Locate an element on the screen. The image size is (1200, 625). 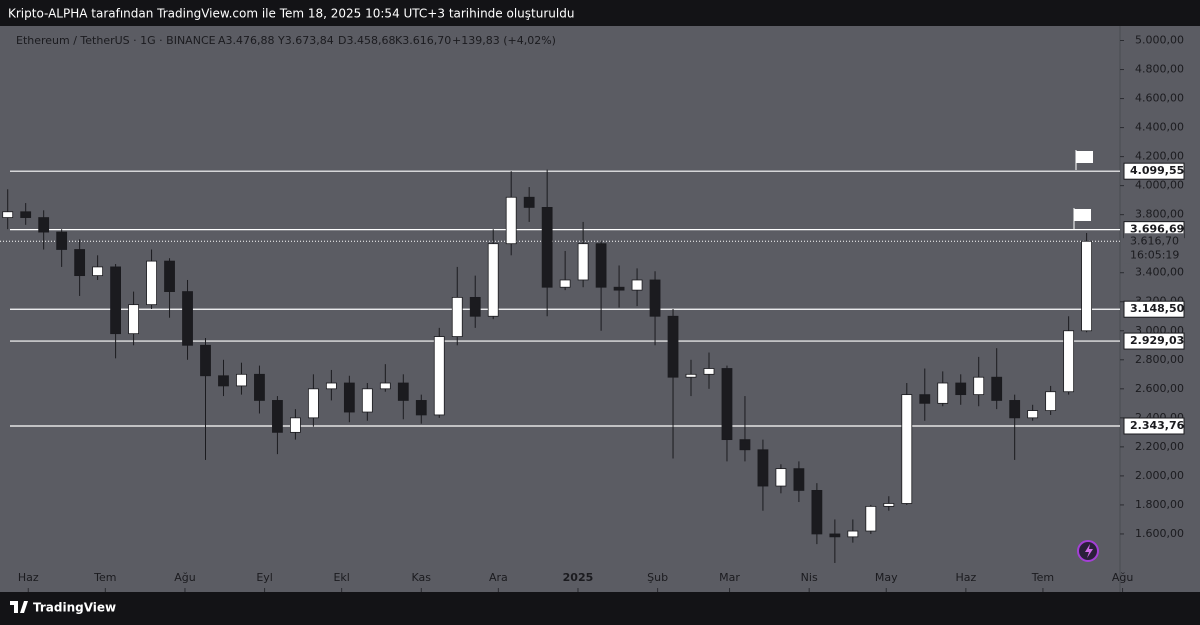
alert-icon is located at coordinates (1088, 551).